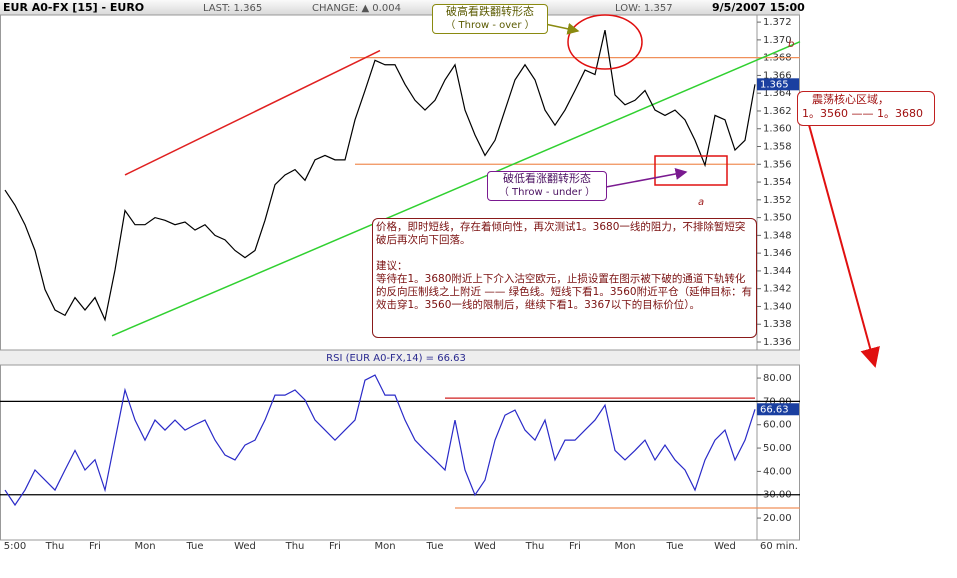 The height and width of the screenshot is (578, 957). What do you see at coordinates (777, 378) in the screenshot?
I see `y-tick-label: 80.00` at bounding box center [777, 378].